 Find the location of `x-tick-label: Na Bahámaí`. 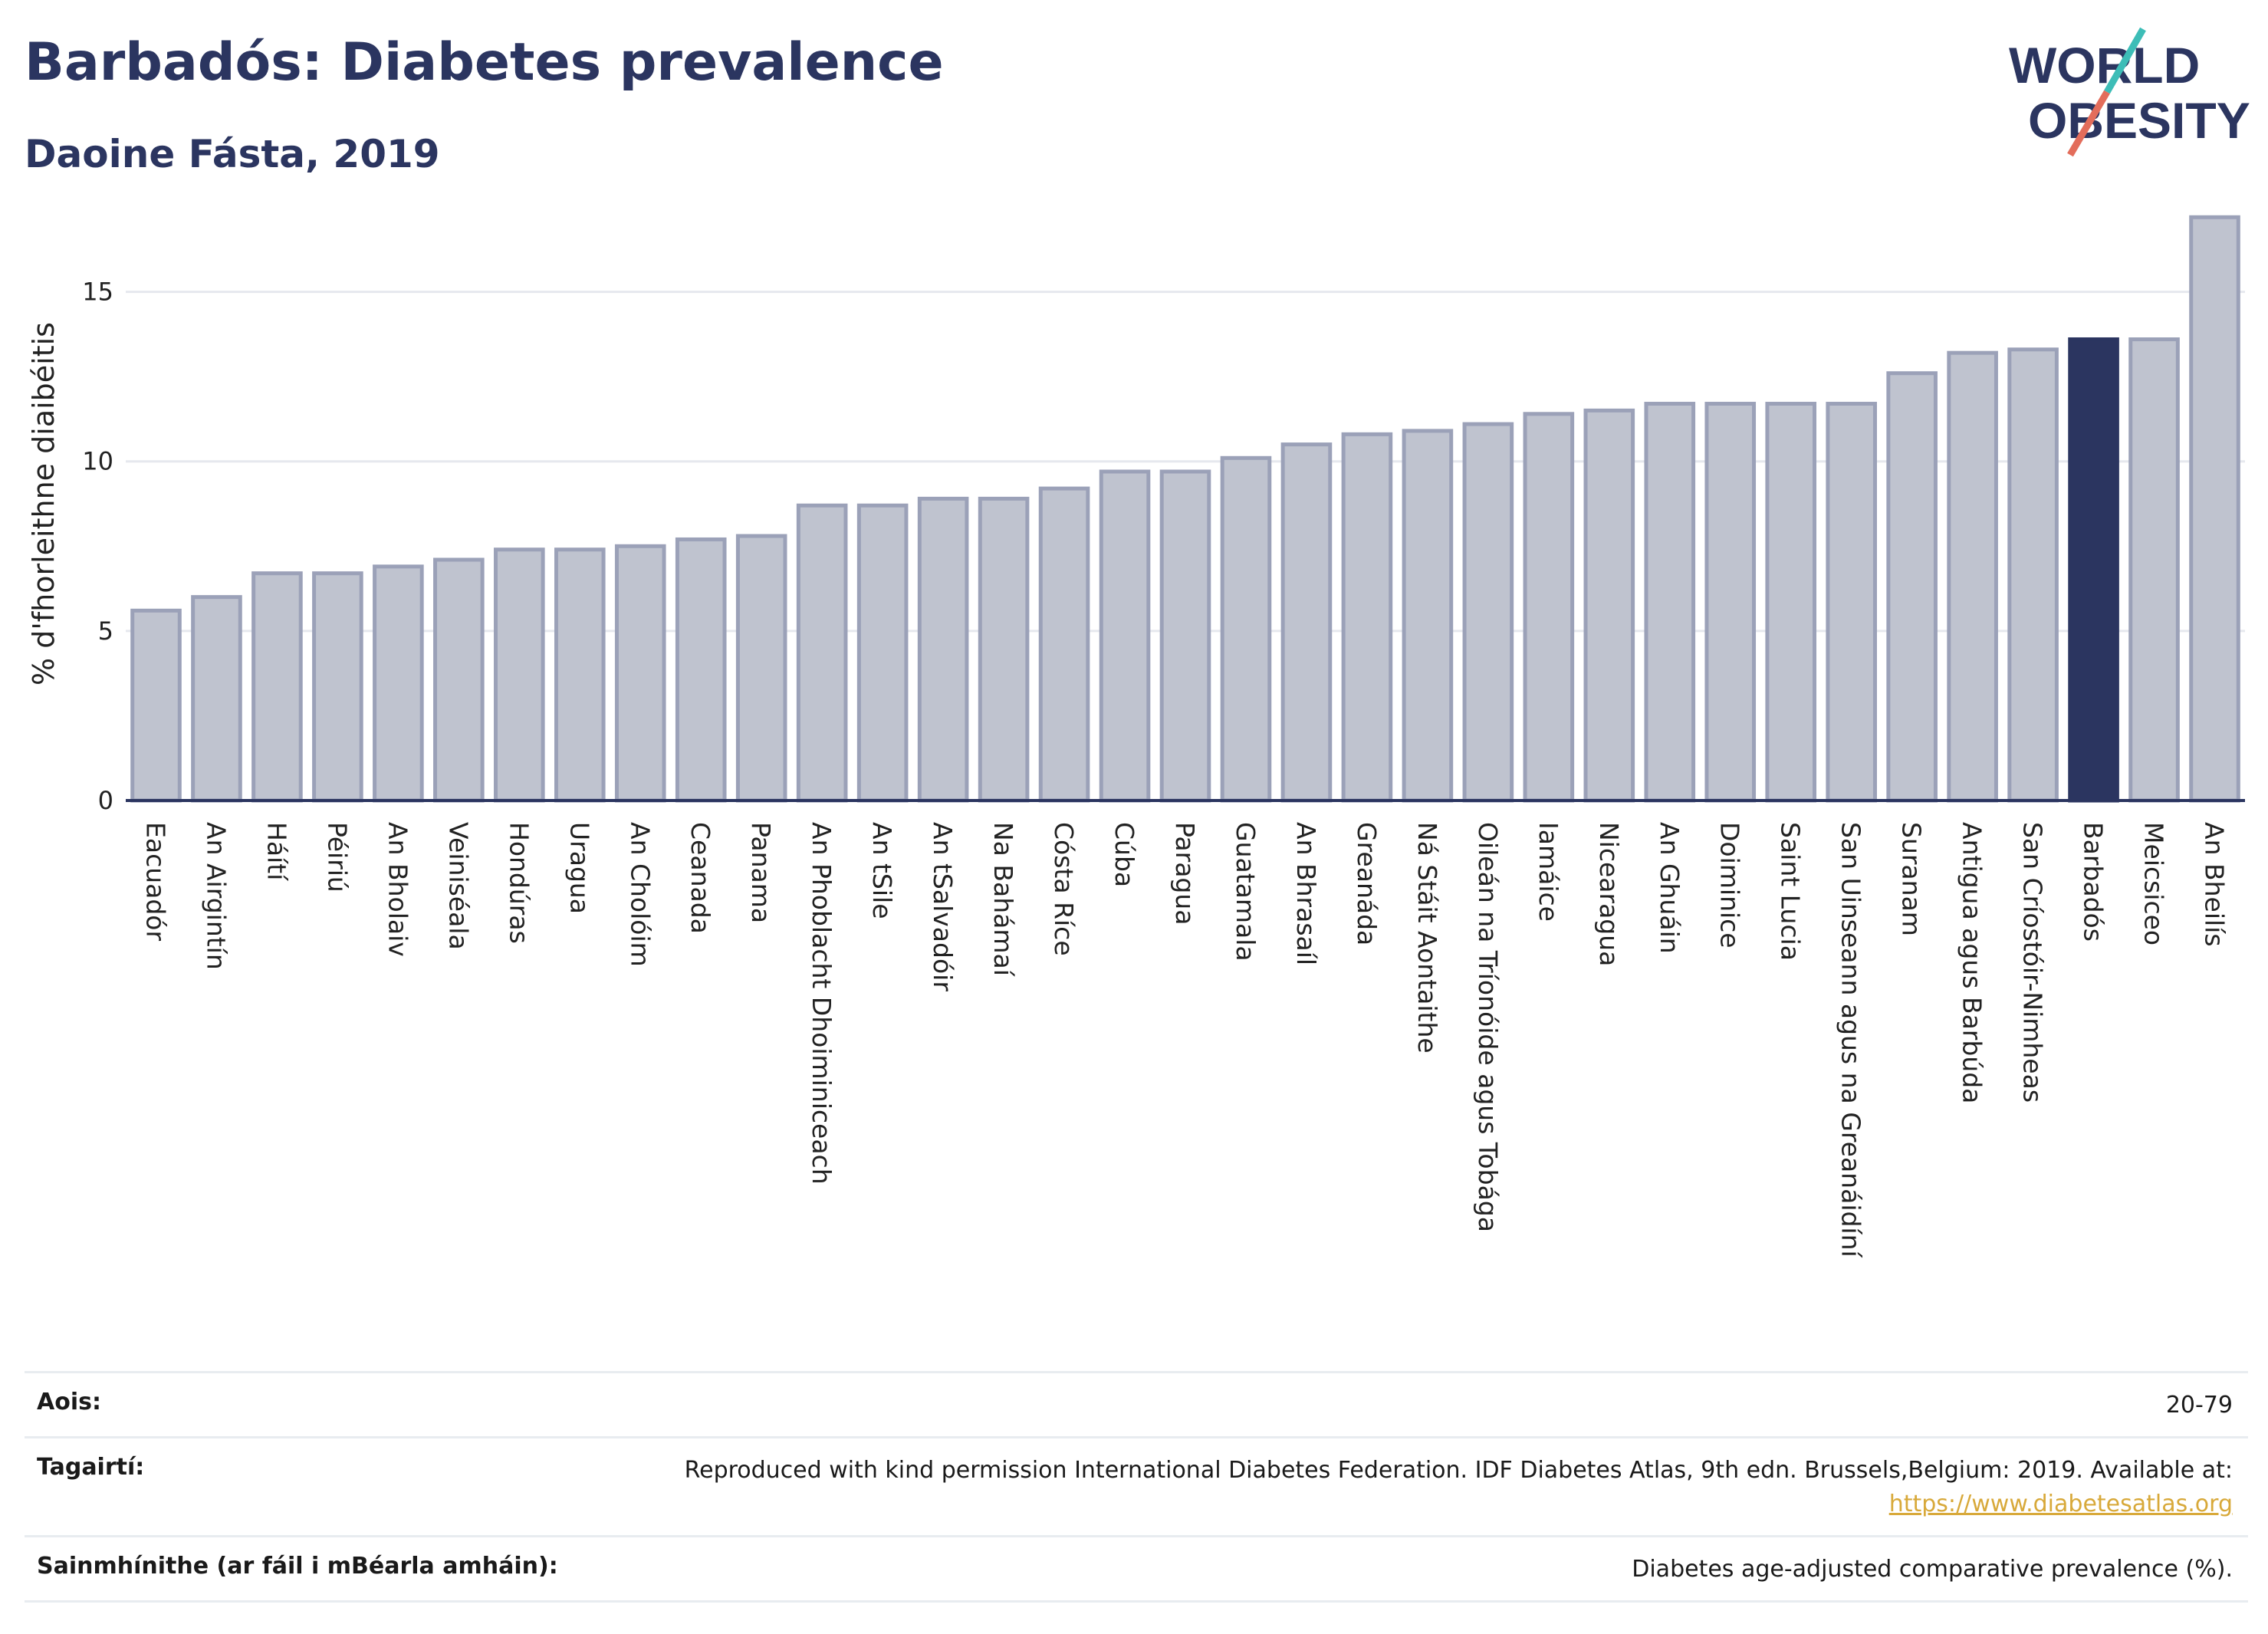

x-tick-label: Na Bahámaí is located at coordinates (1003, 900).